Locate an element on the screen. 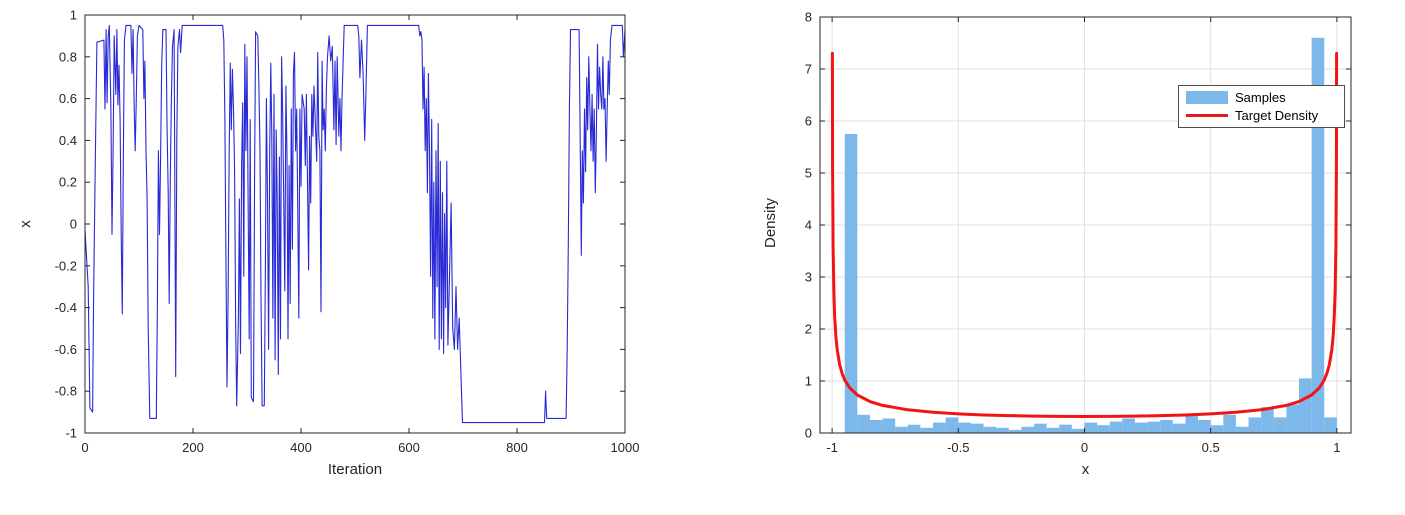  legend-label-samples: Samples is located at coordinates (1260, 97).